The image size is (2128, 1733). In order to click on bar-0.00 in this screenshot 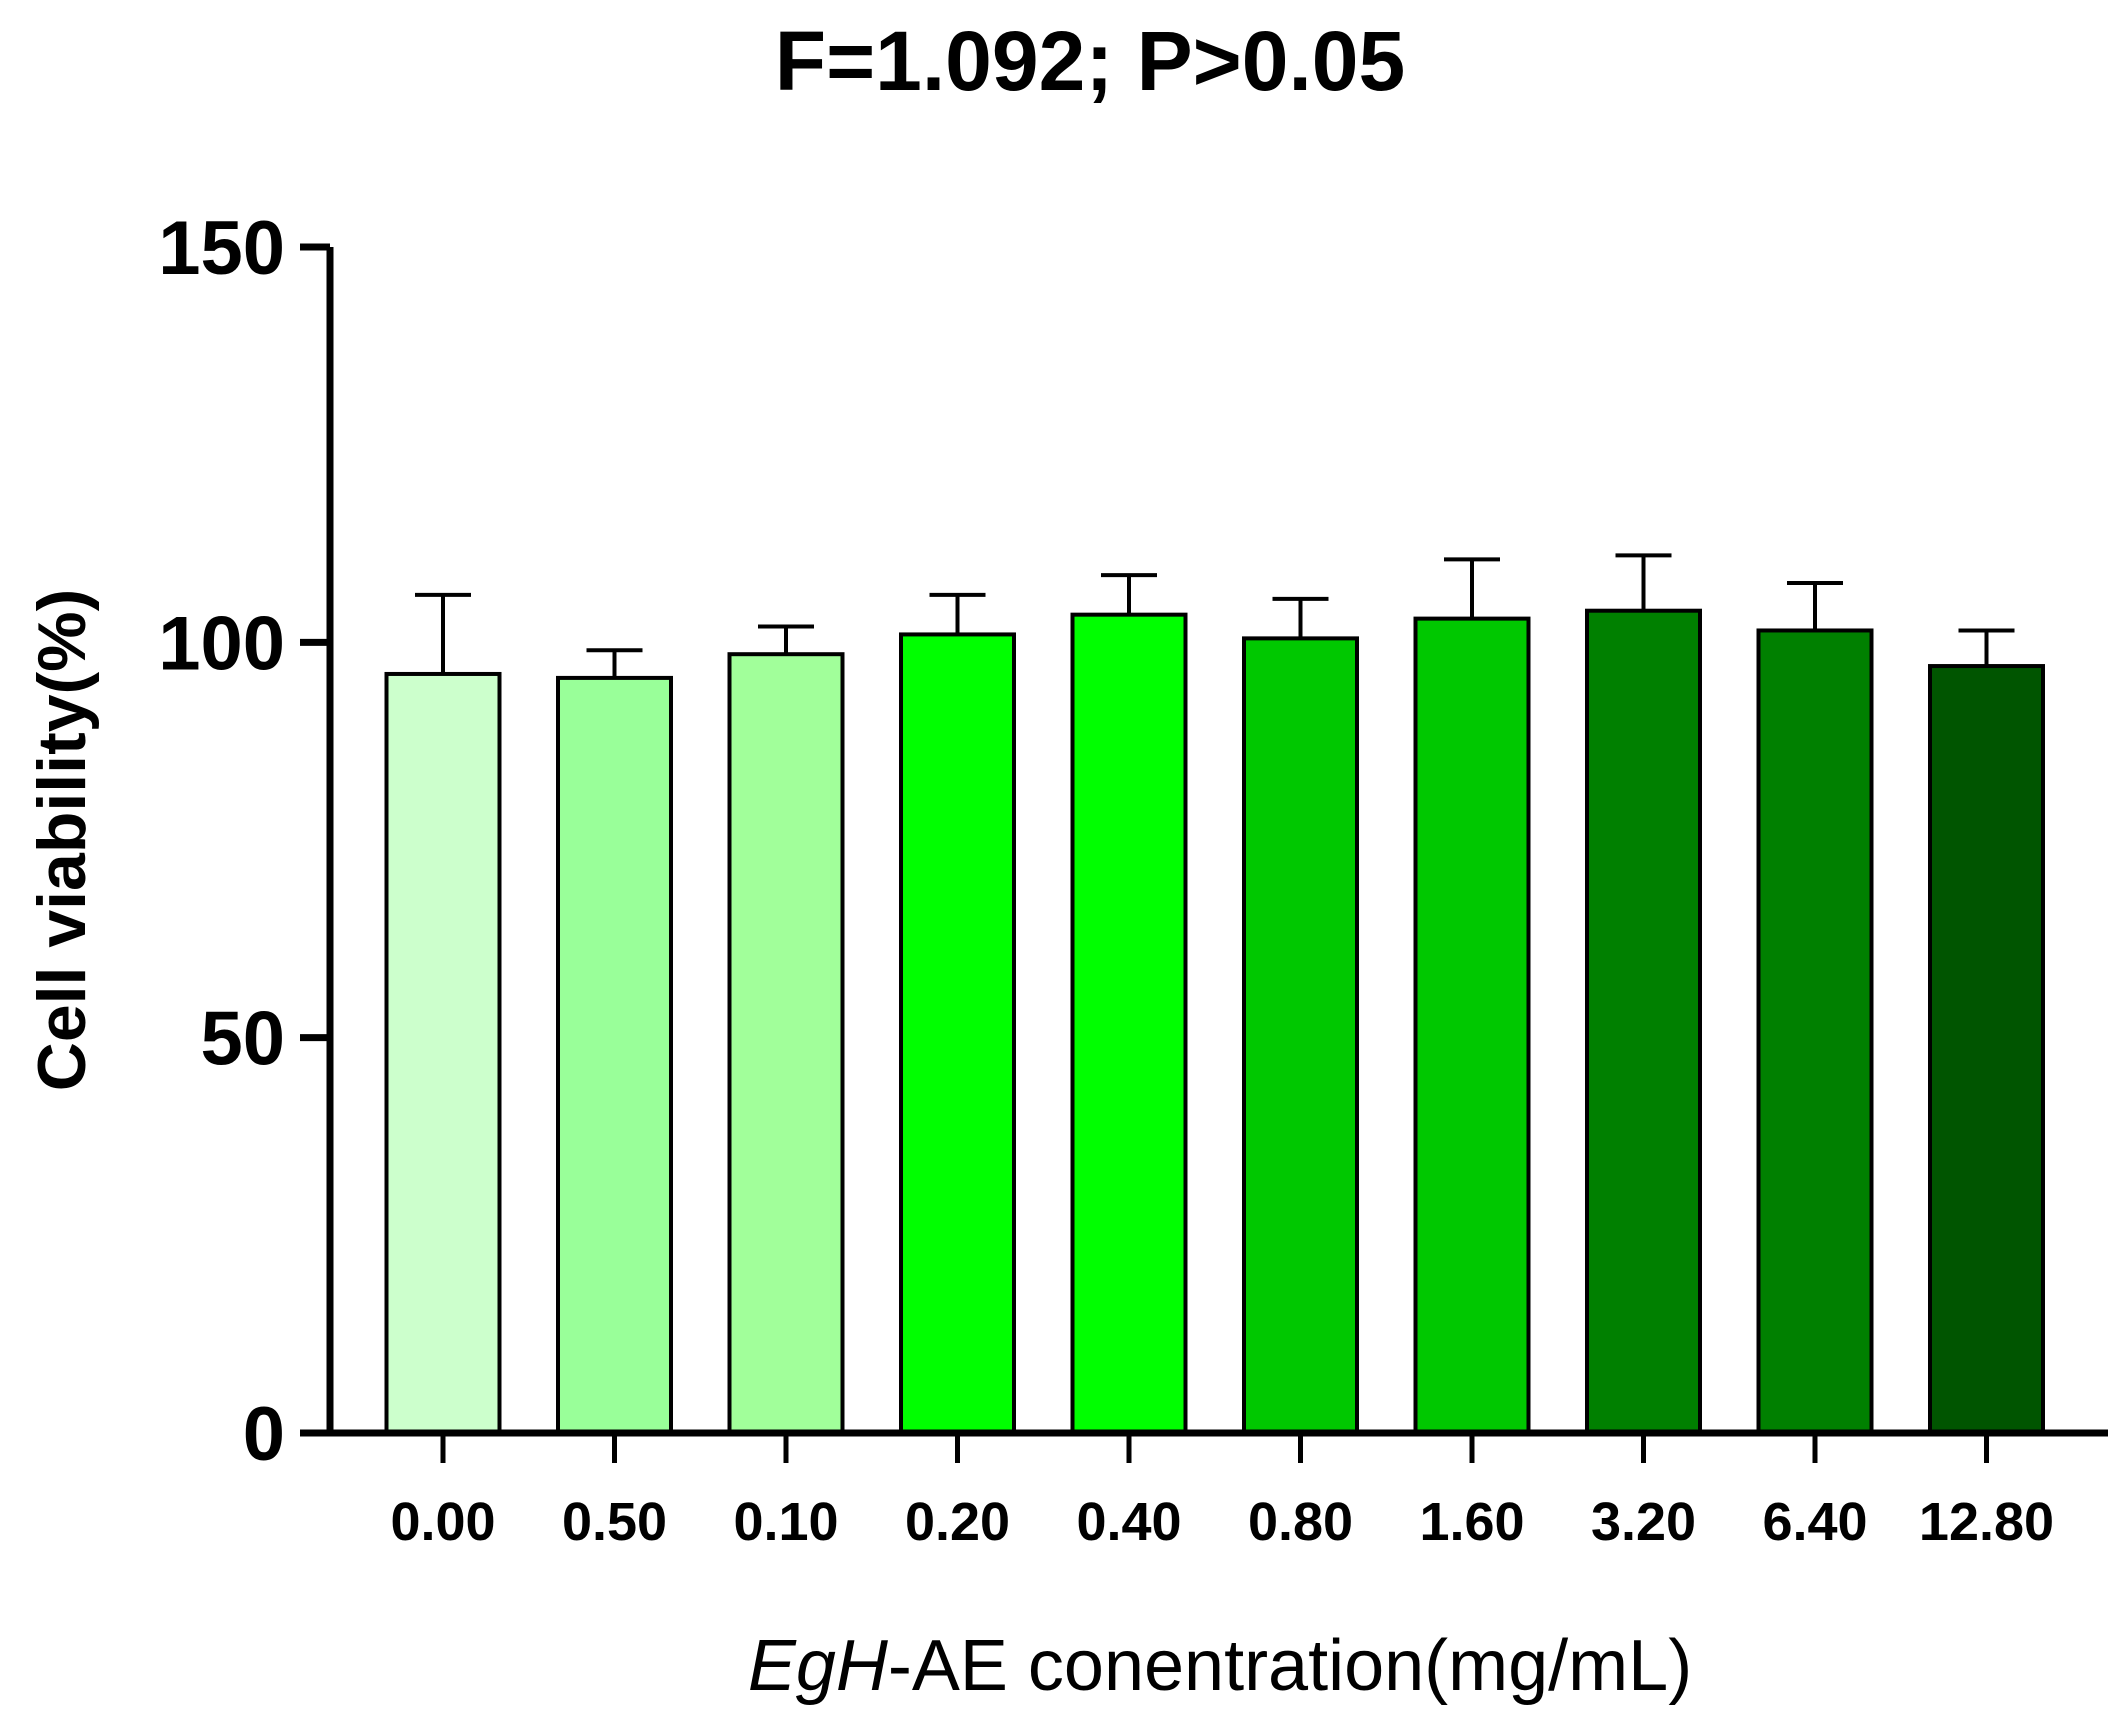, I will do `click(443, 1053)`.